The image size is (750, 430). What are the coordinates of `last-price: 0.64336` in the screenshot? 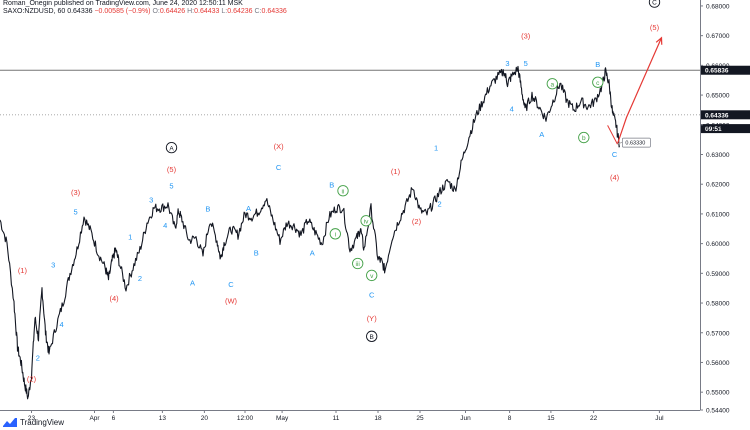 It's located at (80, 11).